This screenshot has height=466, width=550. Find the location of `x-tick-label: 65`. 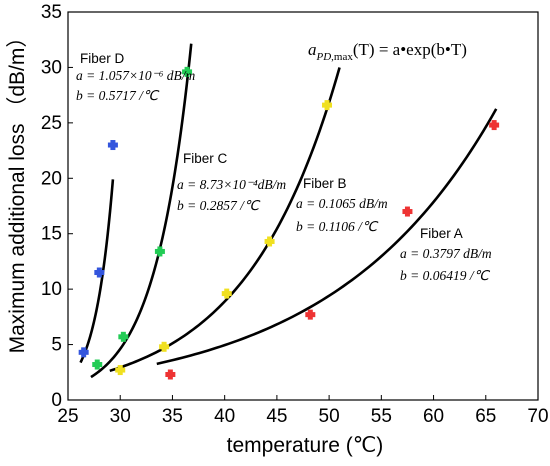

x-tick-label: 65 is located at coordinates (485, 416).